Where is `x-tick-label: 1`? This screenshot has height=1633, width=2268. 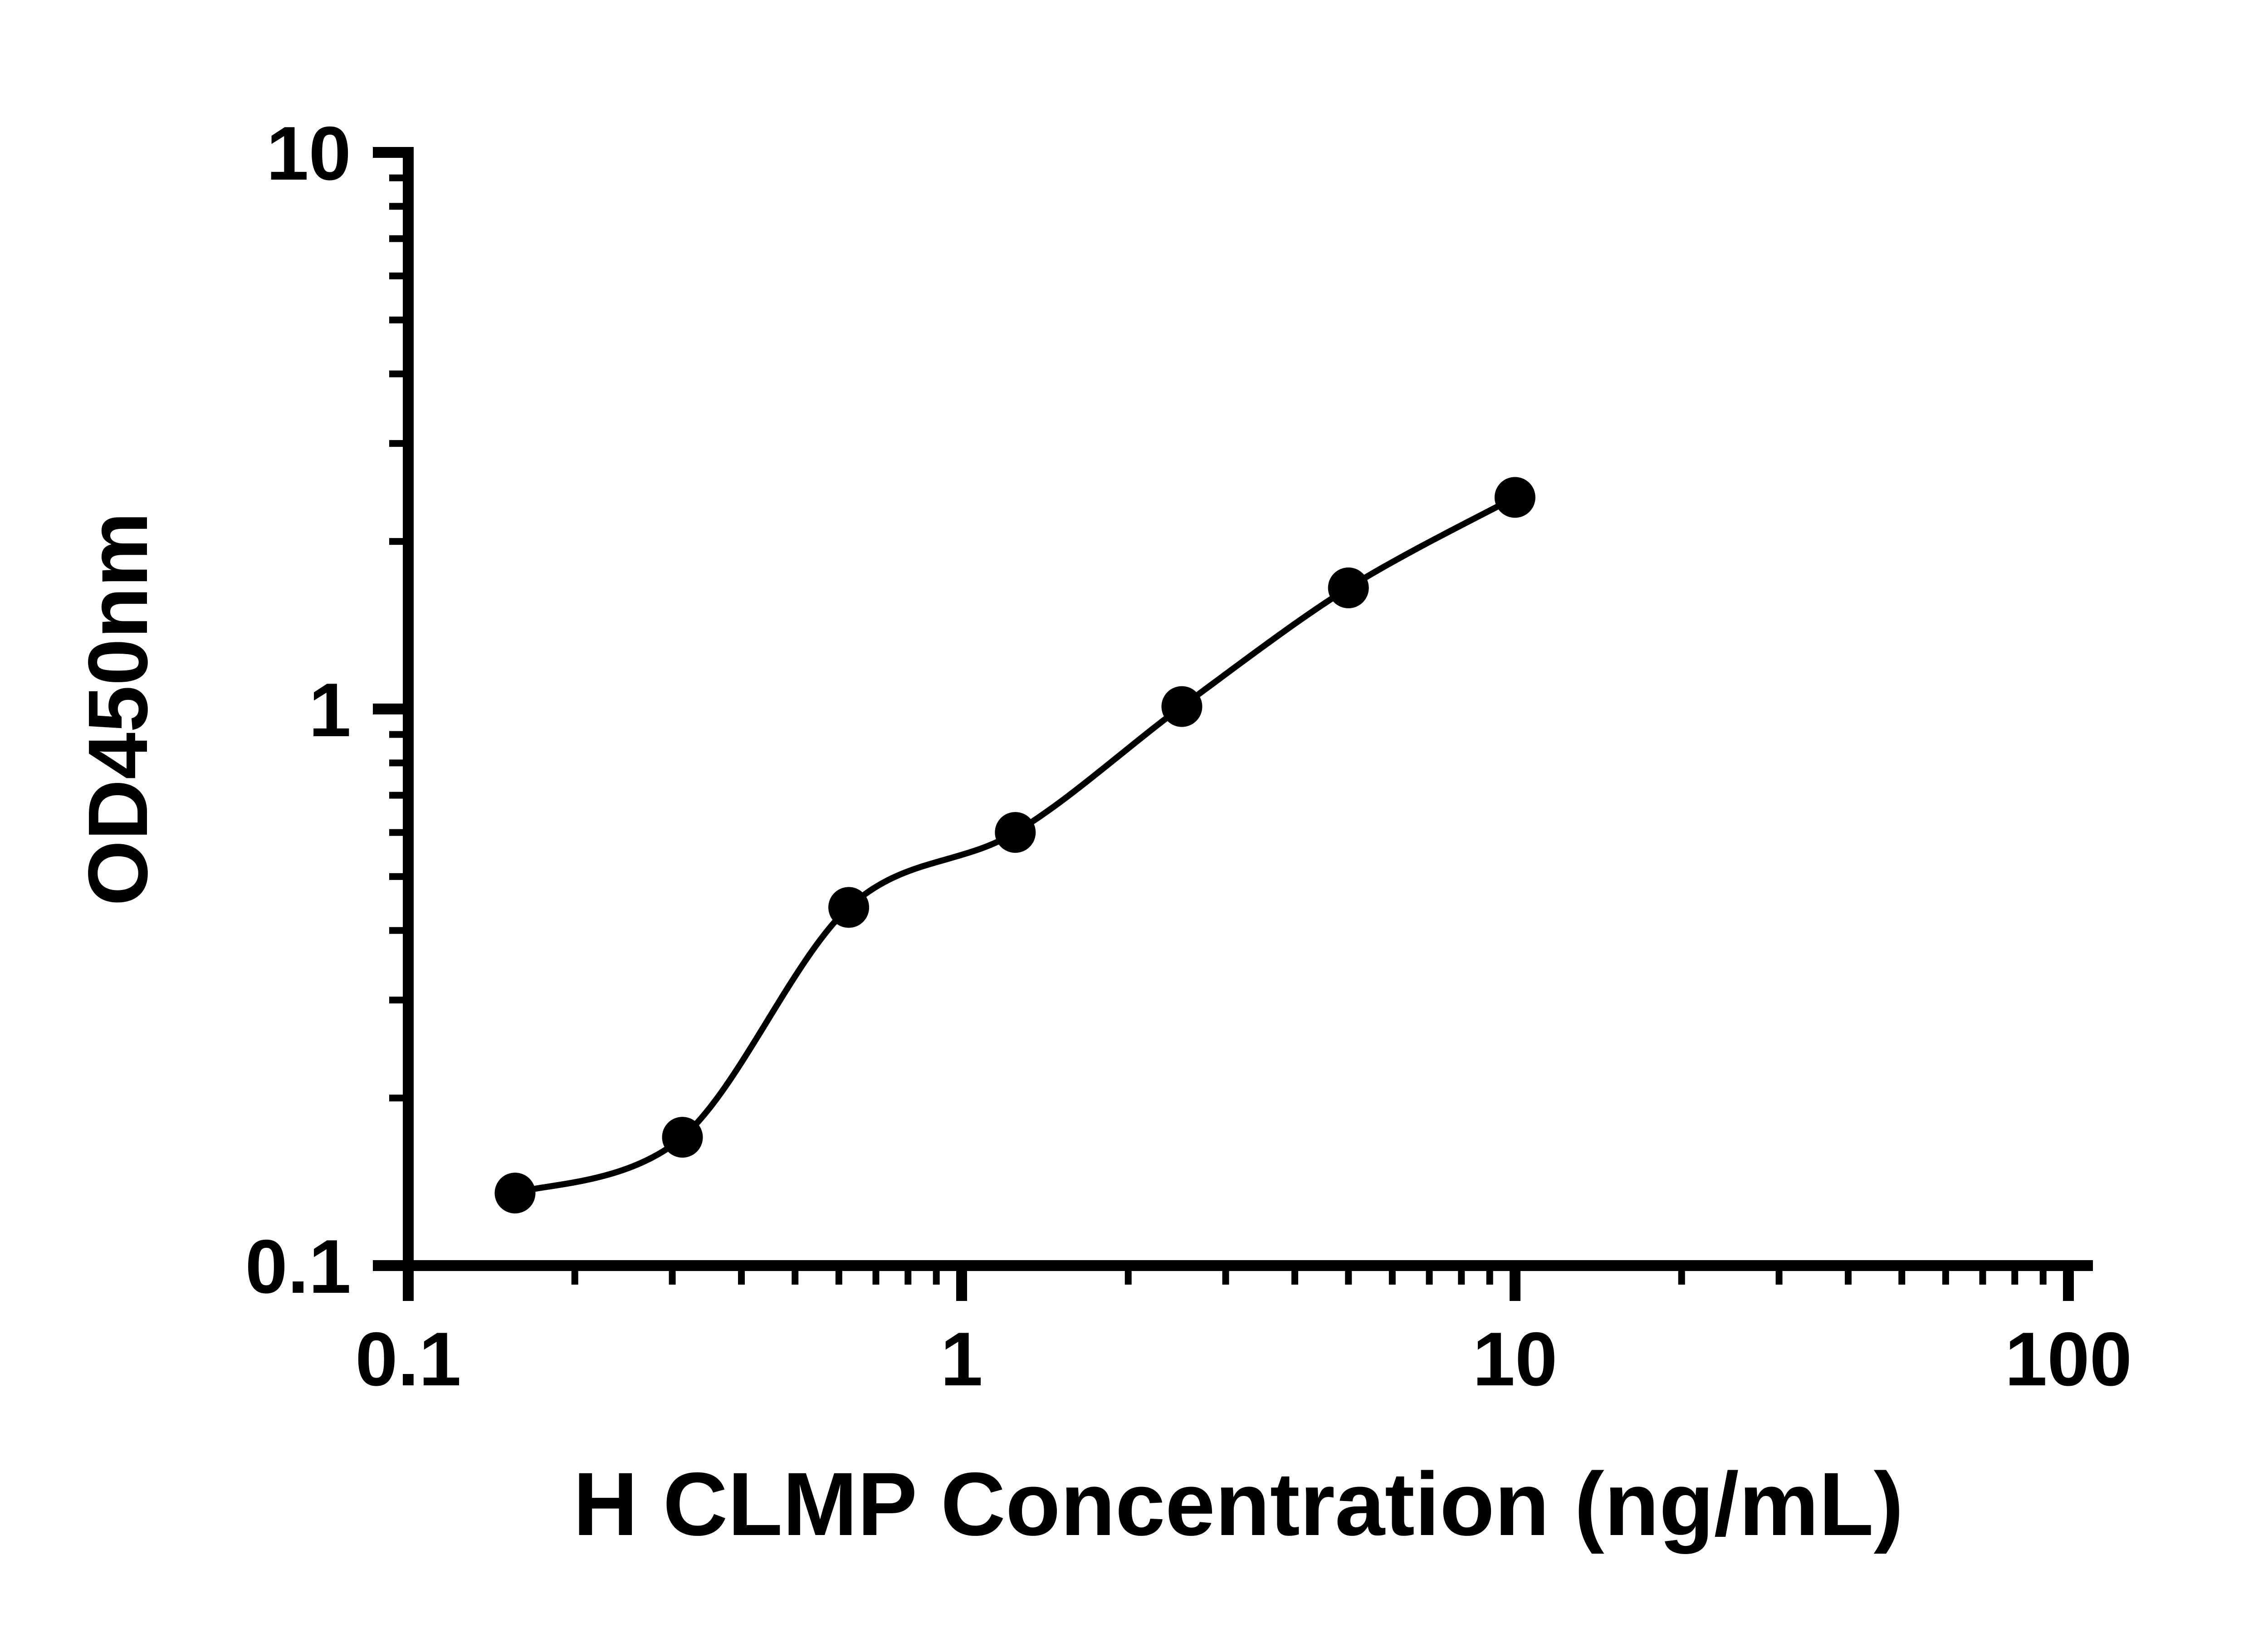
x-tick-label: 1 is located at coordinates (961, 1359).